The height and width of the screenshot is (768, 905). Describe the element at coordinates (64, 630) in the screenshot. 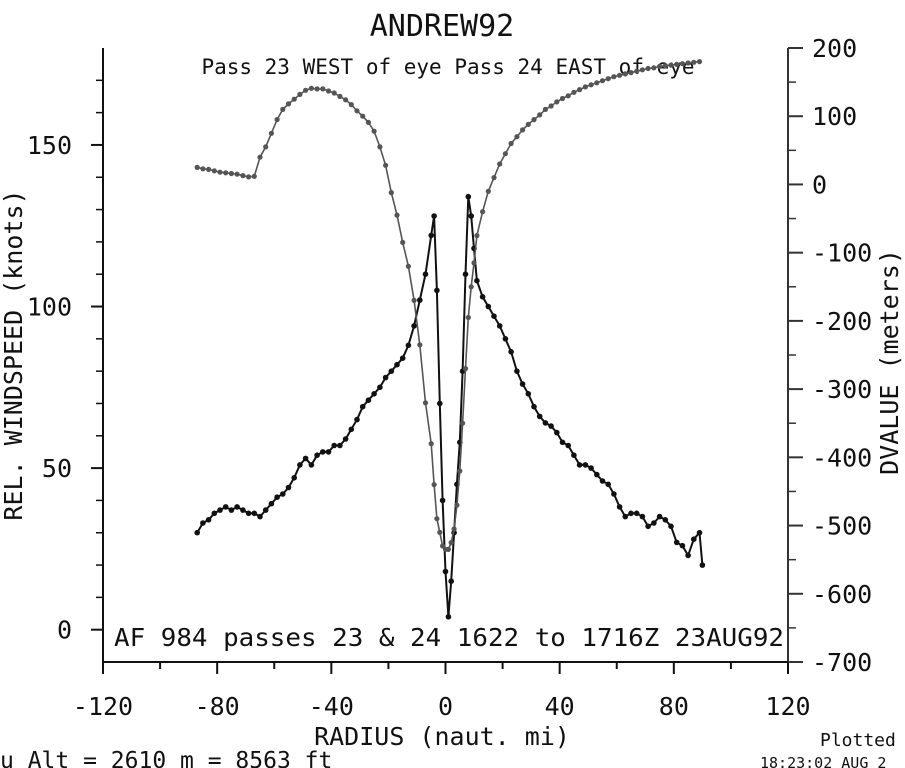

I see `y-tick-label: 0` at that location.